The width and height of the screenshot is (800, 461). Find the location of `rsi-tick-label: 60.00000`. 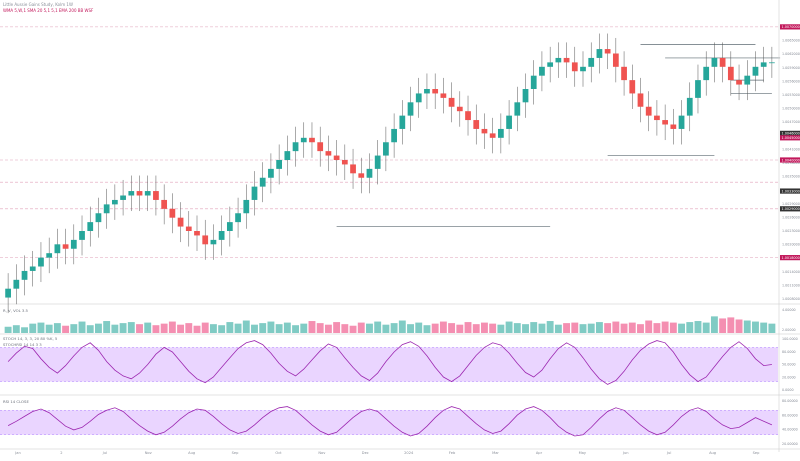

rsi-tick-label: 60.00000 is located at coordinates (790, 415).